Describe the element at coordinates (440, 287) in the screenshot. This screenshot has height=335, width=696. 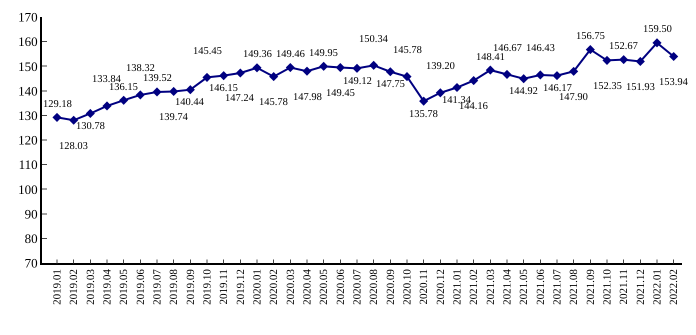
I see `x-tick-label: 2020.12` at that location.